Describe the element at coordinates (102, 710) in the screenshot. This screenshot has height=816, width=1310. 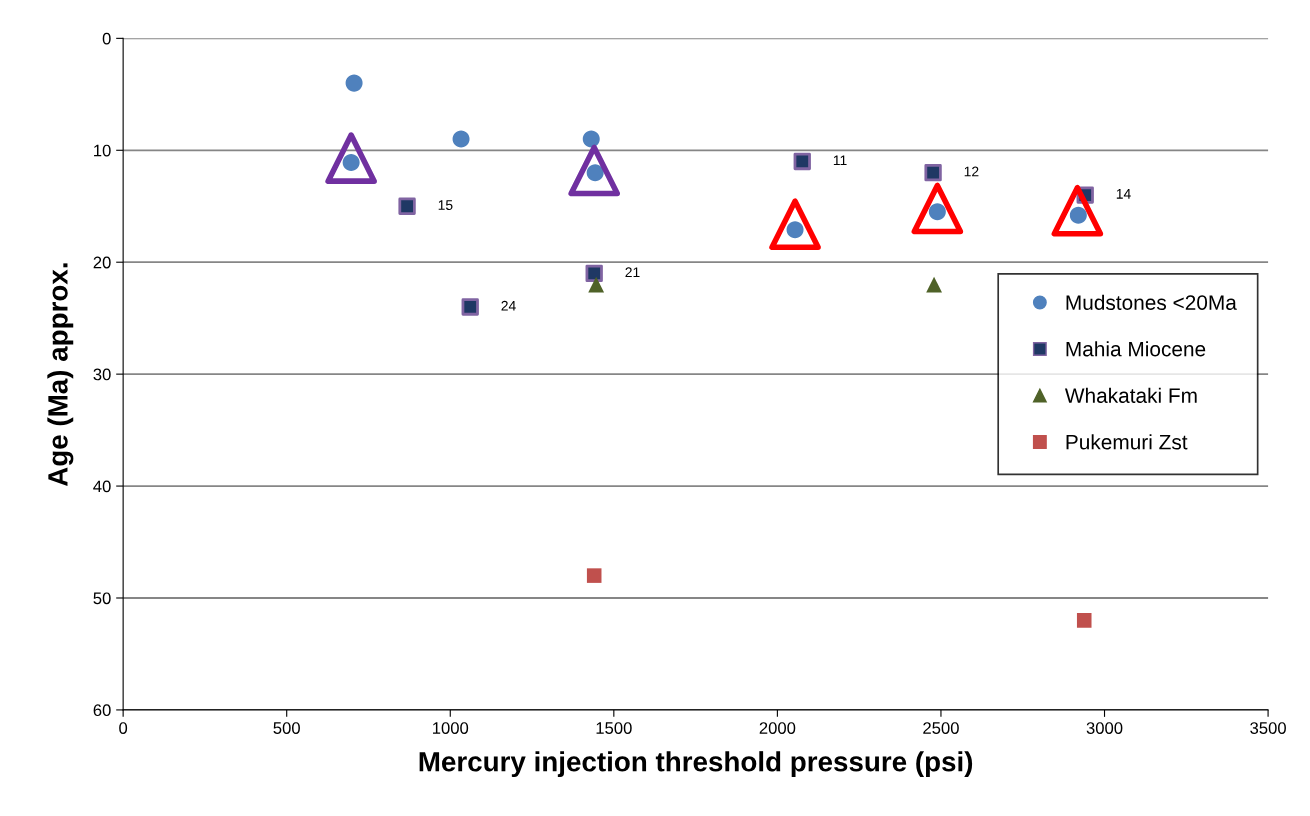
I see `y-tick-label: 60` at that location.